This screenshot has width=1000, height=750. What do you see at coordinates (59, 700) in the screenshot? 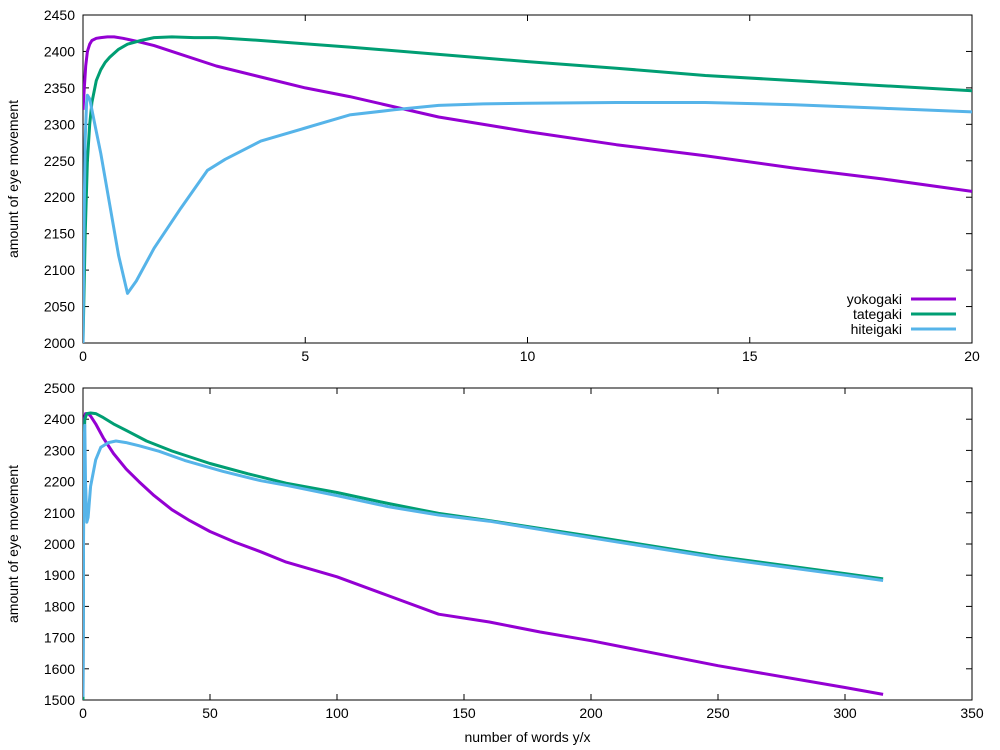
I see `y-tick-label: 1500` at bounding box center [59, 700].